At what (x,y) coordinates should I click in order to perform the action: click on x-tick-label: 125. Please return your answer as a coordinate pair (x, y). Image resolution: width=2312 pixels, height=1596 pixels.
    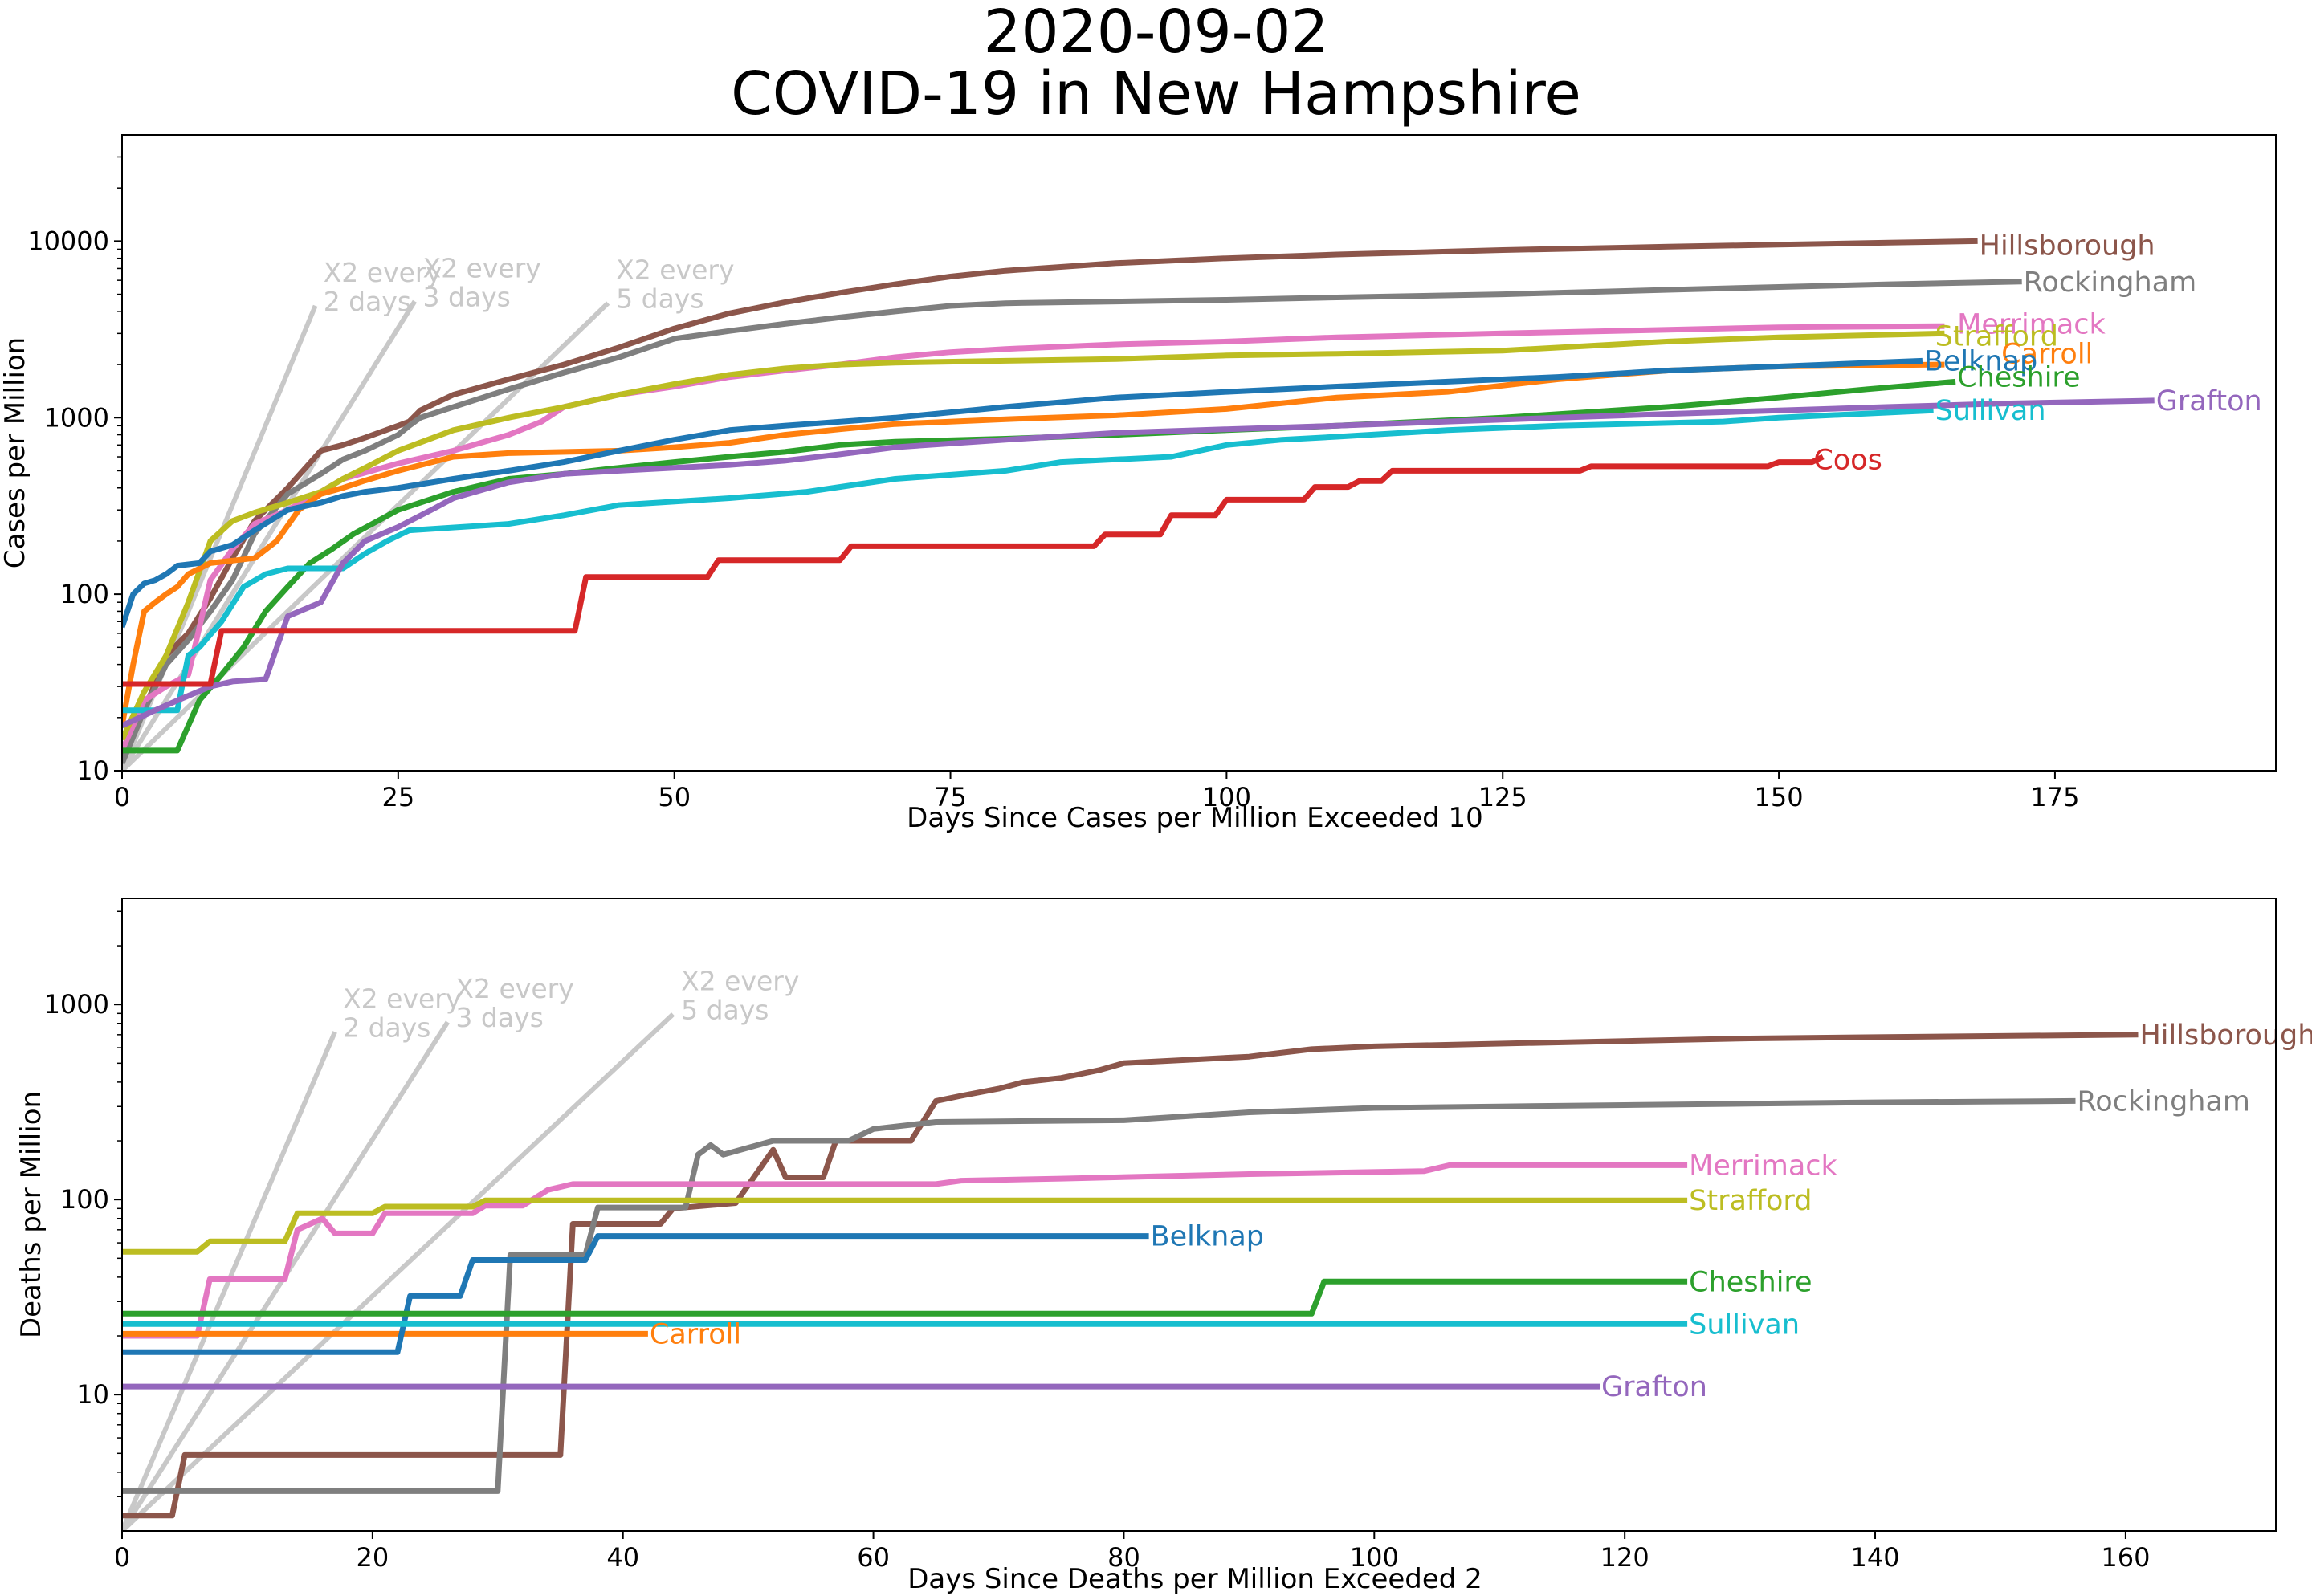
    Looking at the image, I should click on (1502, 797).